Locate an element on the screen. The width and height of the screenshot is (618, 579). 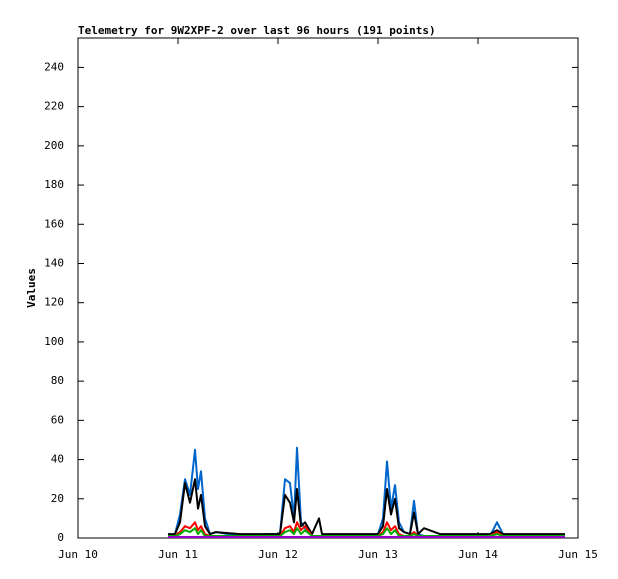
x-tick-label: Jun 10 is located at coordinates (78, 554).